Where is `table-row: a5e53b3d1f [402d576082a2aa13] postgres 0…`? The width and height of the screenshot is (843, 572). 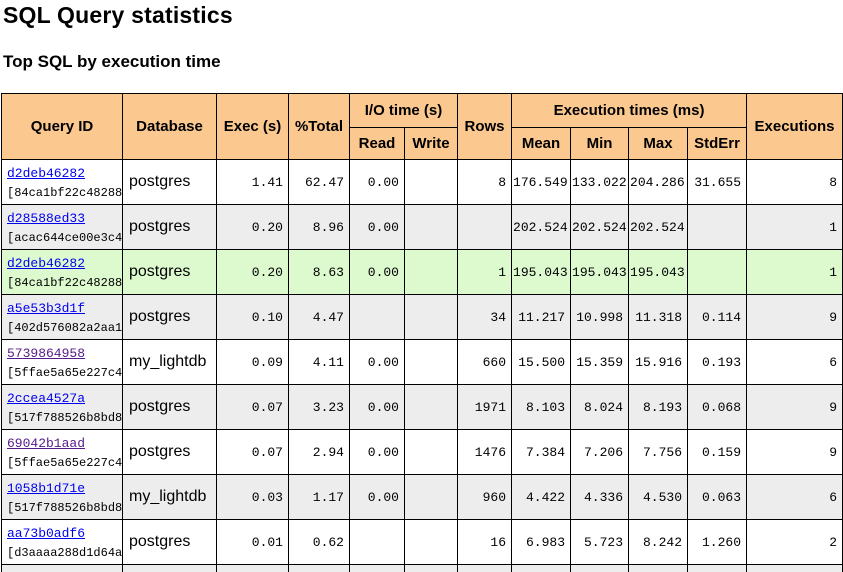 table-row: a5e53b3d1f [402d576082a2aa13] postgres 0… is located at coordinates (422, 317).